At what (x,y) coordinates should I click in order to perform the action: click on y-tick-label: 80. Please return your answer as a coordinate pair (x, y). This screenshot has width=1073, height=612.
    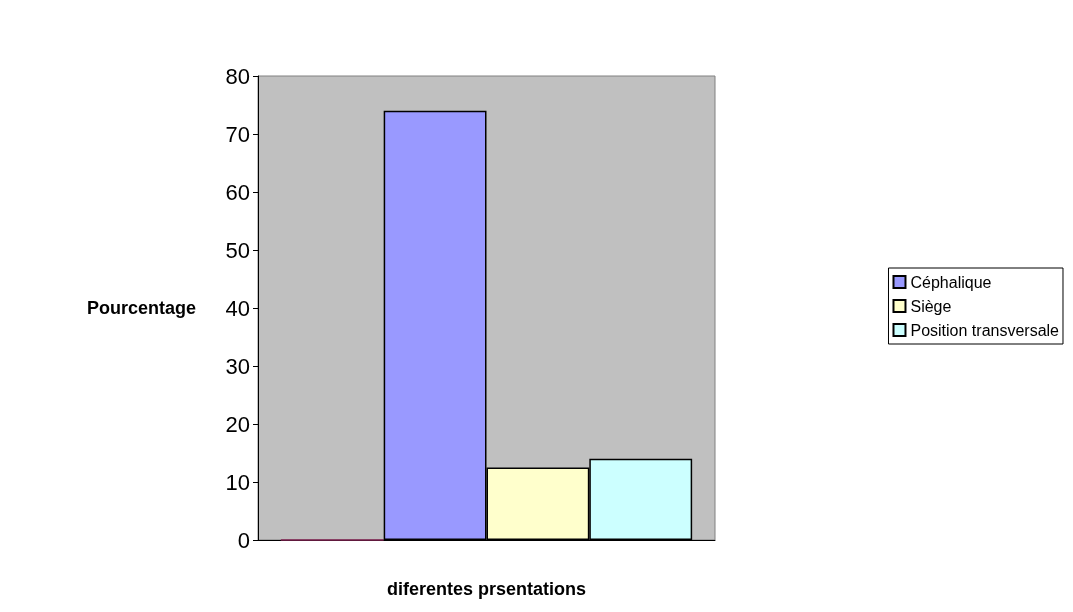
    Looking at the image, I should click on (237, 76).